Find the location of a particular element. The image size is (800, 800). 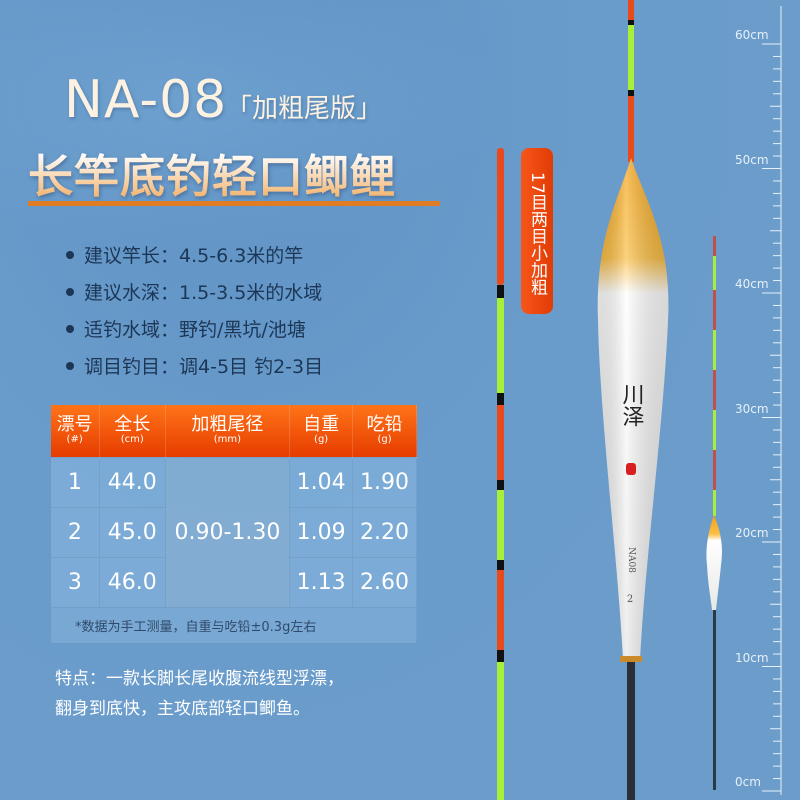

table-header-row: 漂号 (#) 全长 (cm) 加粗尾径 (mm) 自重 (g) 吃铅 (g) is located at coordinates (233, 431).